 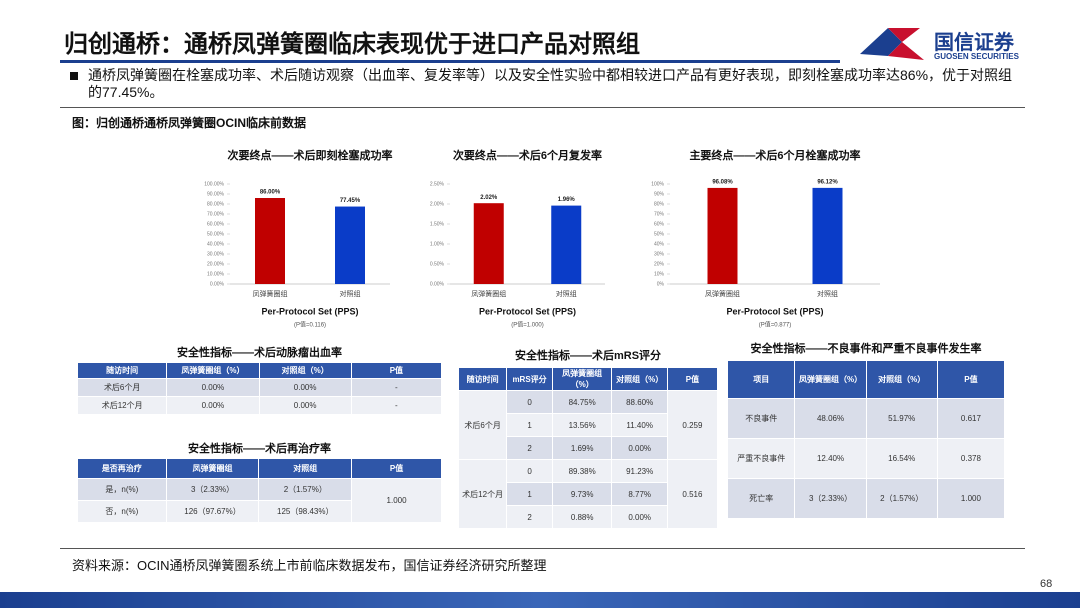 I want to click on group-cell: 术后6个月, so click(x=482, y=425).